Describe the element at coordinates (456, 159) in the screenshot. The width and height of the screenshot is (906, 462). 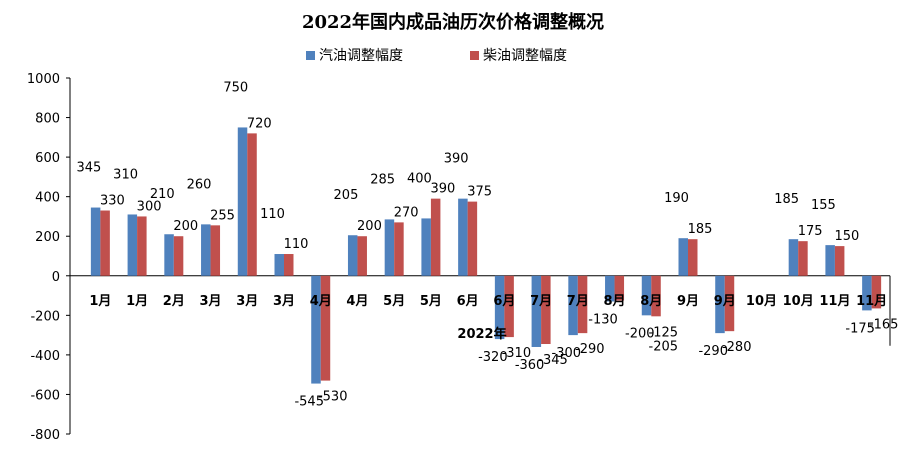
I see `gasoline-value-label: 390` at that location.